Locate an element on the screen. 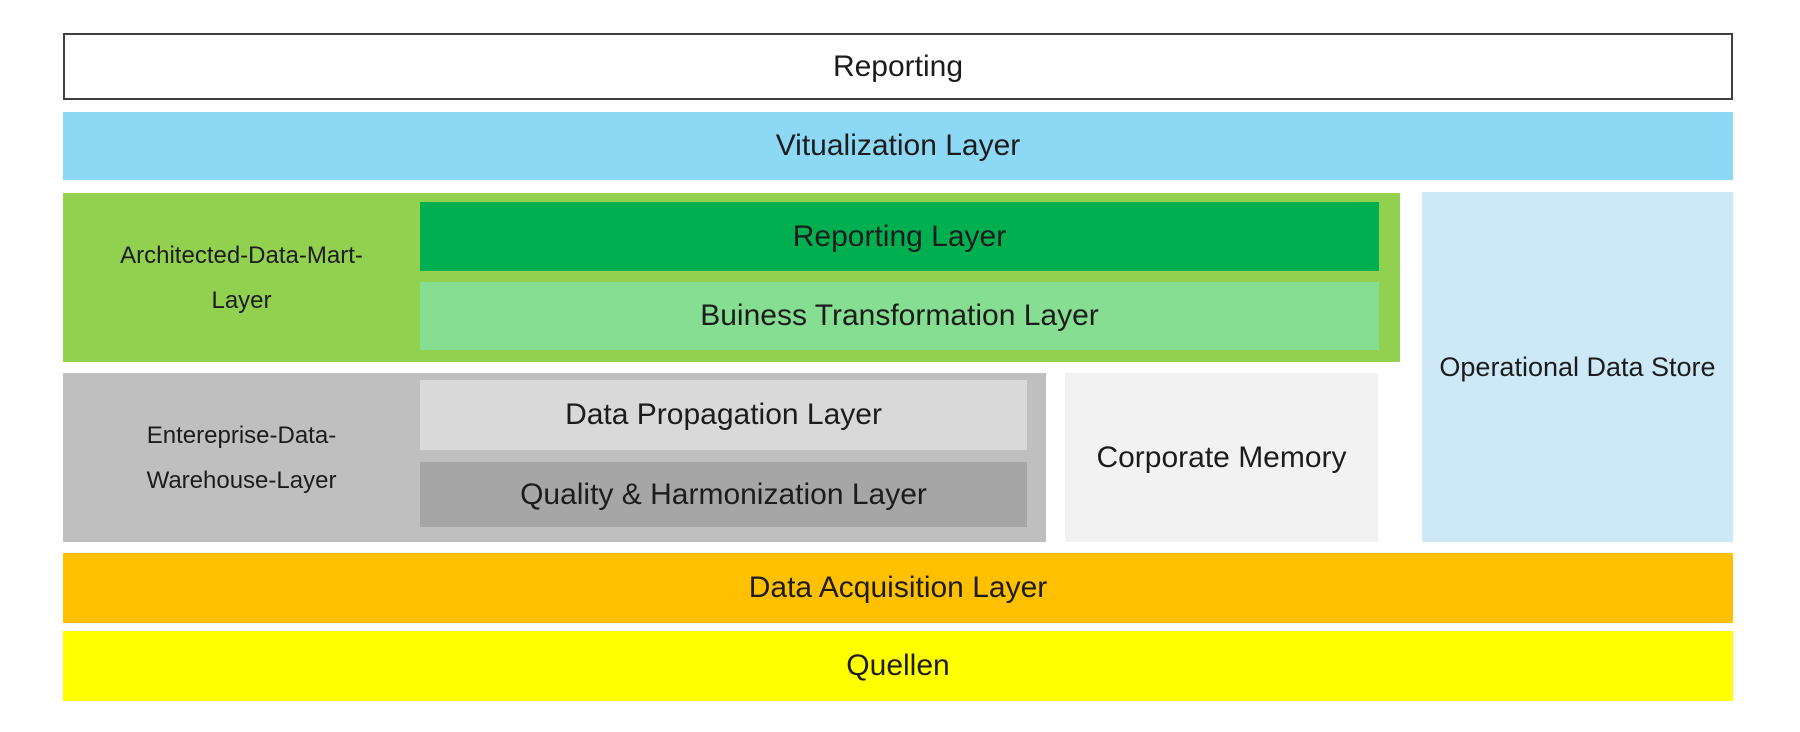 Image resolution: width=1800 pixels, height=732 pixels. quality-harmonization-layer-box: Quality & Harmonization Layer is located at coordinates (723, 494).